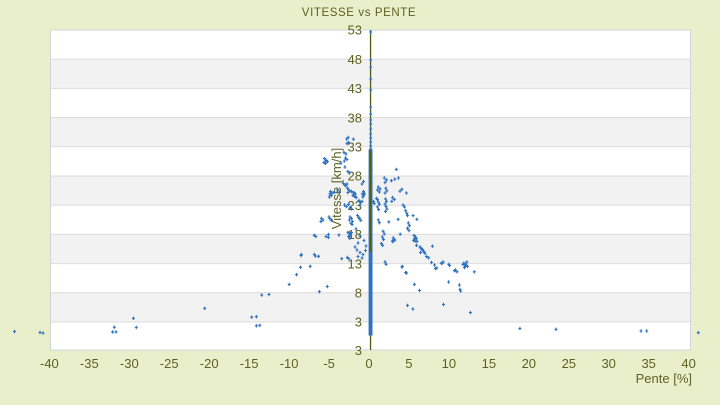 Image resolution: width=720 pixels, height=405 pixels. Describe the element at coordinates (648, 363) in the screenshot. I see `svg-text: 35` at that location.